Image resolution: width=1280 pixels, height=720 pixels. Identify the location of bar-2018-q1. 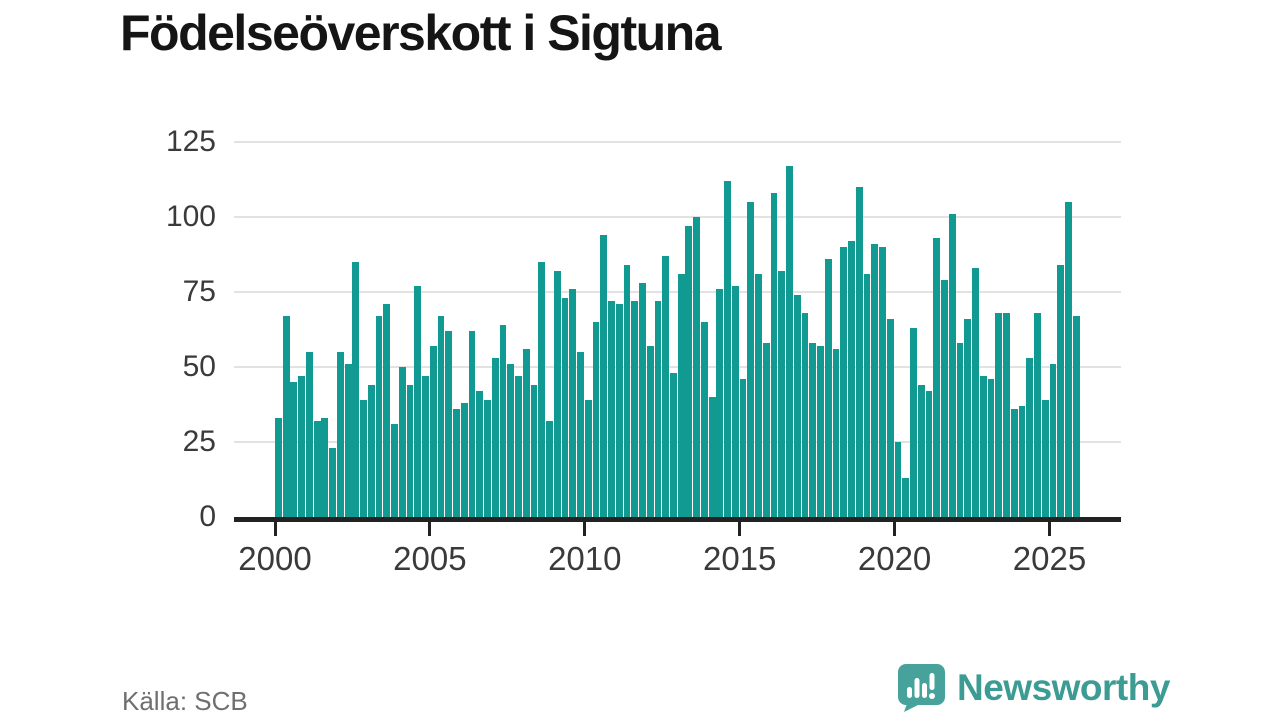
(836, 433).